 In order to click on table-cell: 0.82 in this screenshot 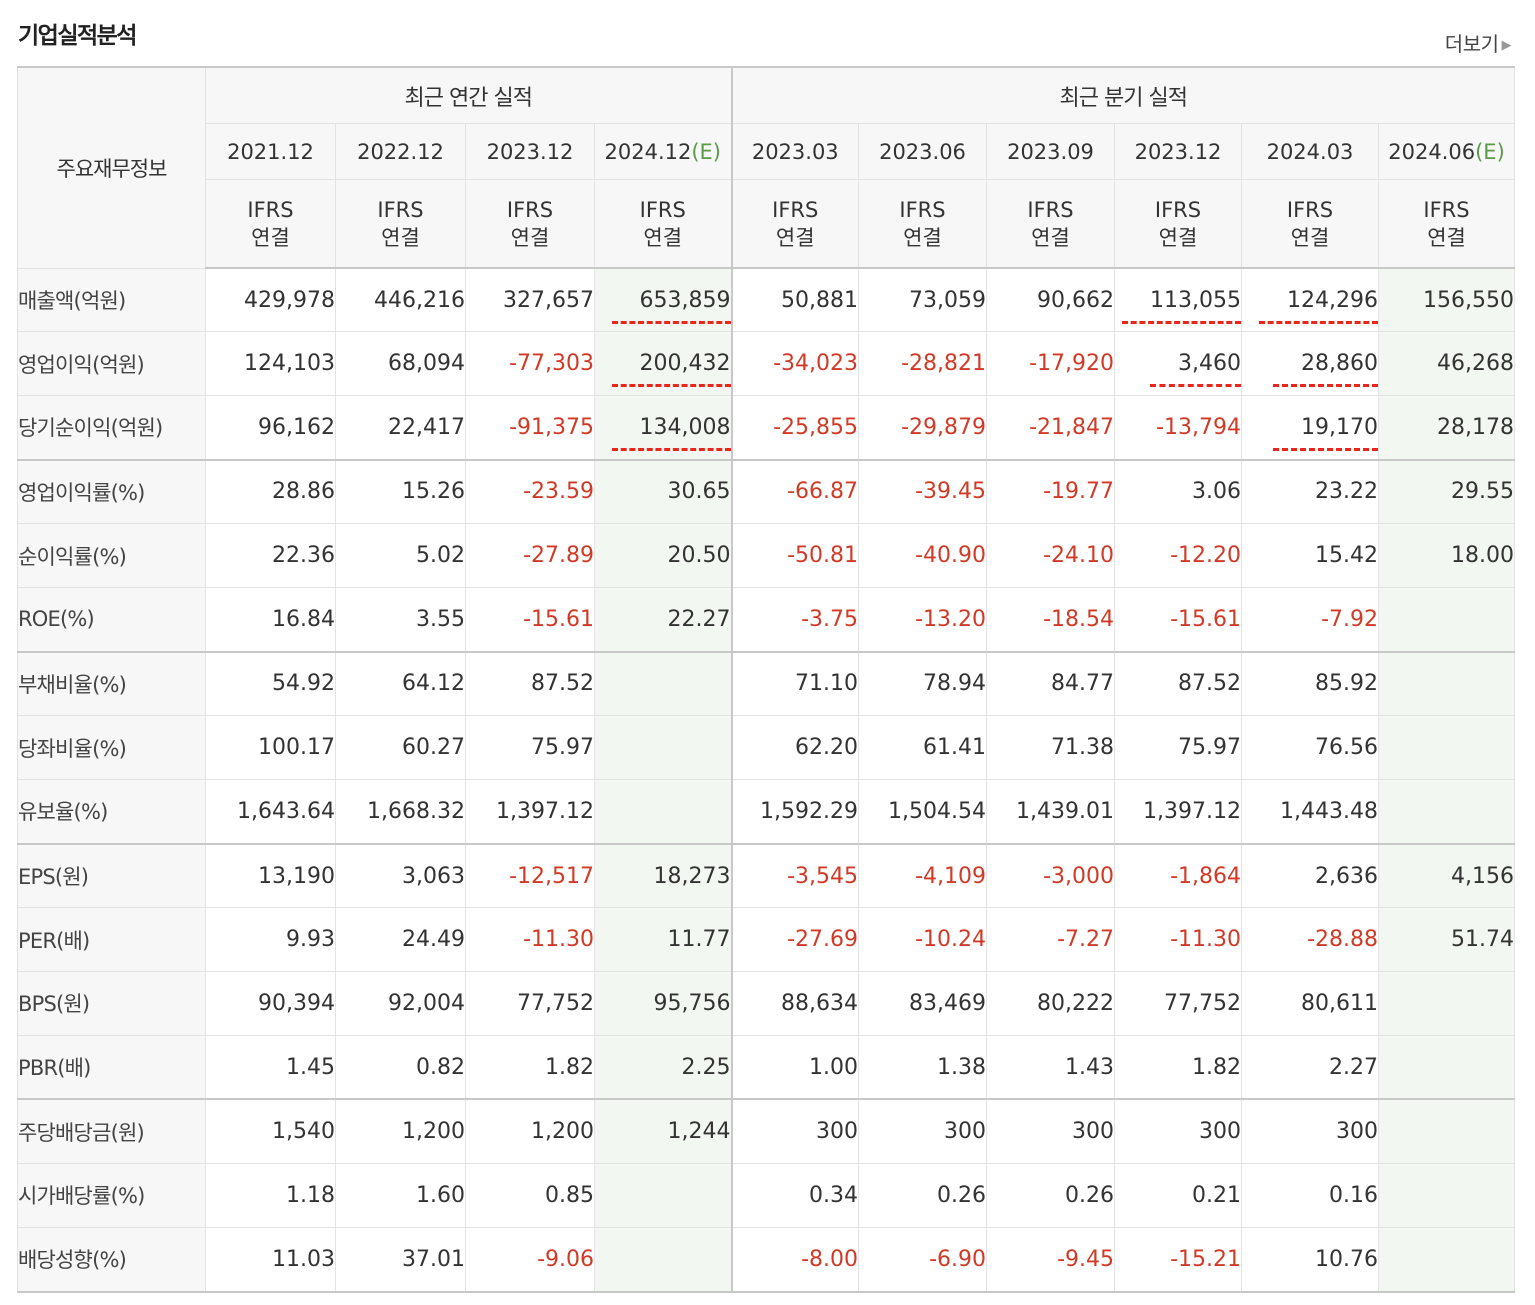, I will do `click(400, 1067)`.